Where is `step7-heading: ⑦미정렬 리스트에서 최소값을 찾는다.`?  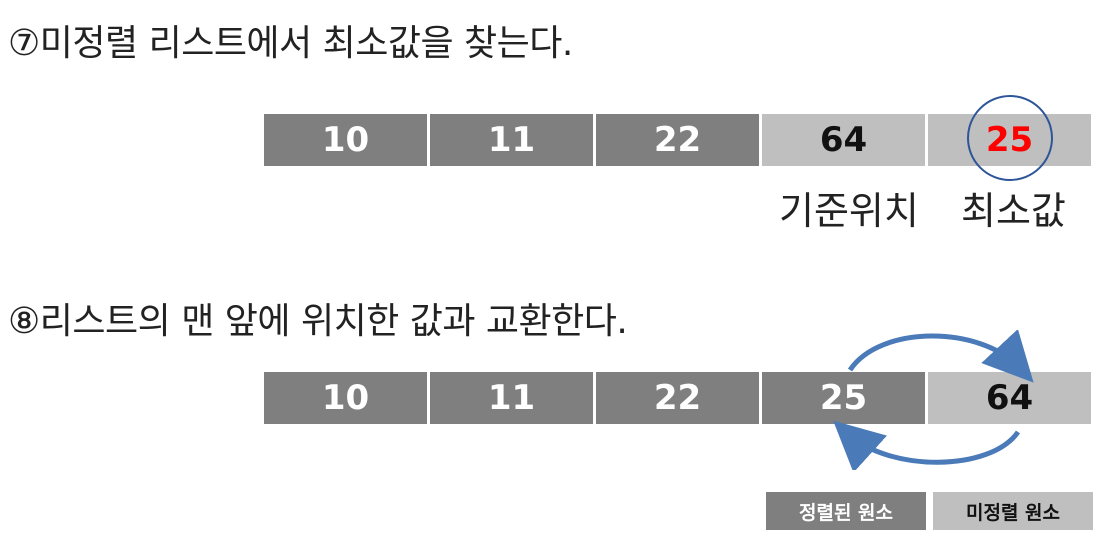 step7-heading: ⑦미정렬 리스트에서 최소값을 찾는다. is located at coordinates (290, 43).